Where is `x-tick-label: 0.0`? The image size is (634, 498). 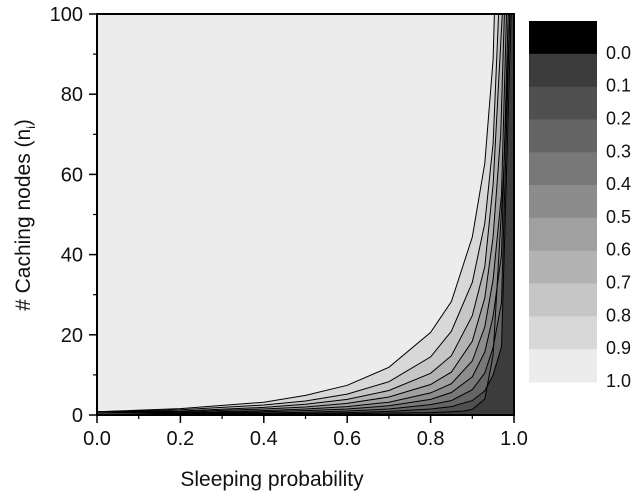
x-tick-label: 0.0 is located at coordinates (97, 439).